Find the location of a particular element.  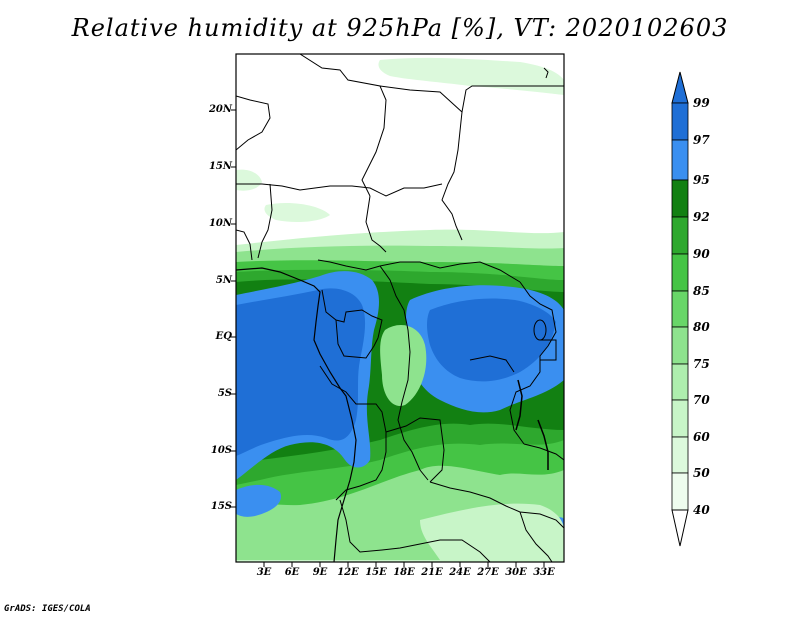

colorbar-label: 60 is located at coordinates (701, 437).